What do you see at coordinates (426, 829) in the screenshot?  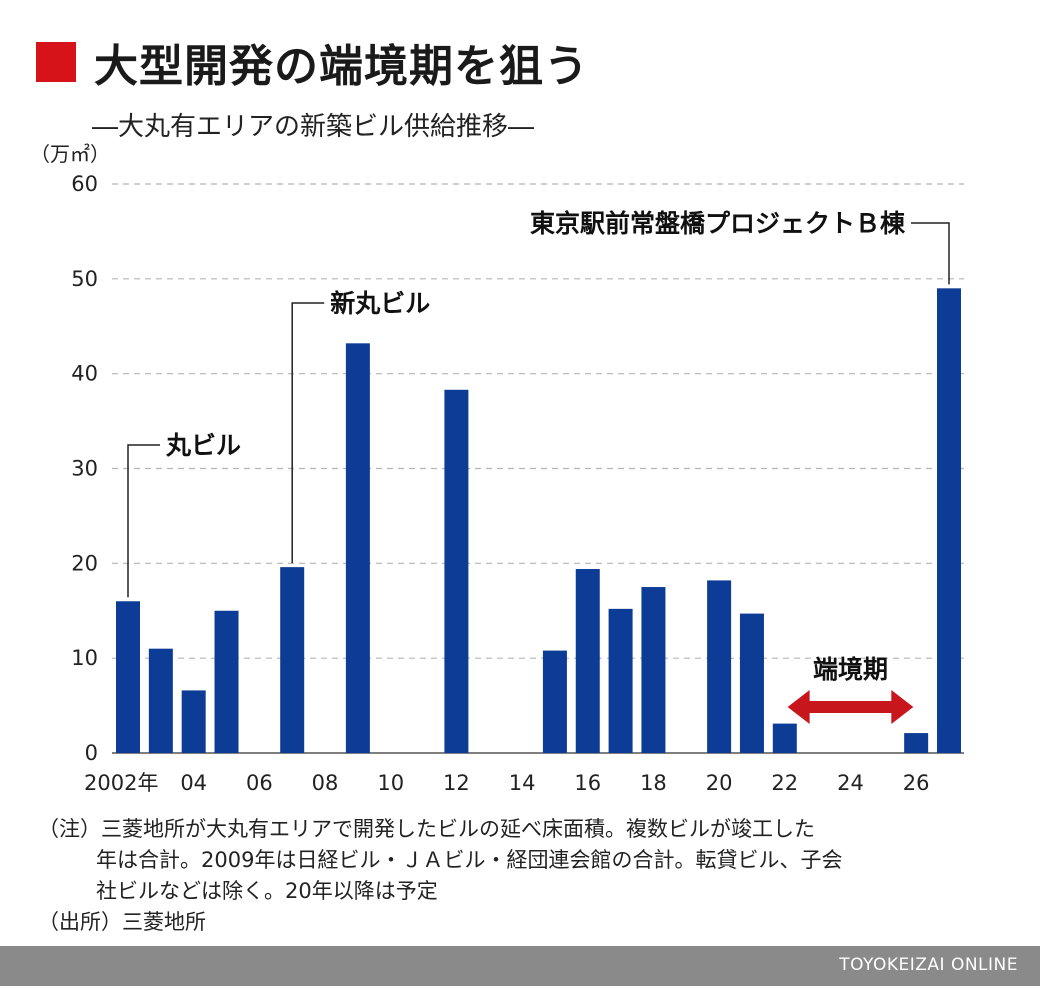 I see `note-line-1: （注）三菱地所が大丸有エリアで開発したビルの延べ床面積。複数ビルが竣工した` at bounding box center [426, 829].